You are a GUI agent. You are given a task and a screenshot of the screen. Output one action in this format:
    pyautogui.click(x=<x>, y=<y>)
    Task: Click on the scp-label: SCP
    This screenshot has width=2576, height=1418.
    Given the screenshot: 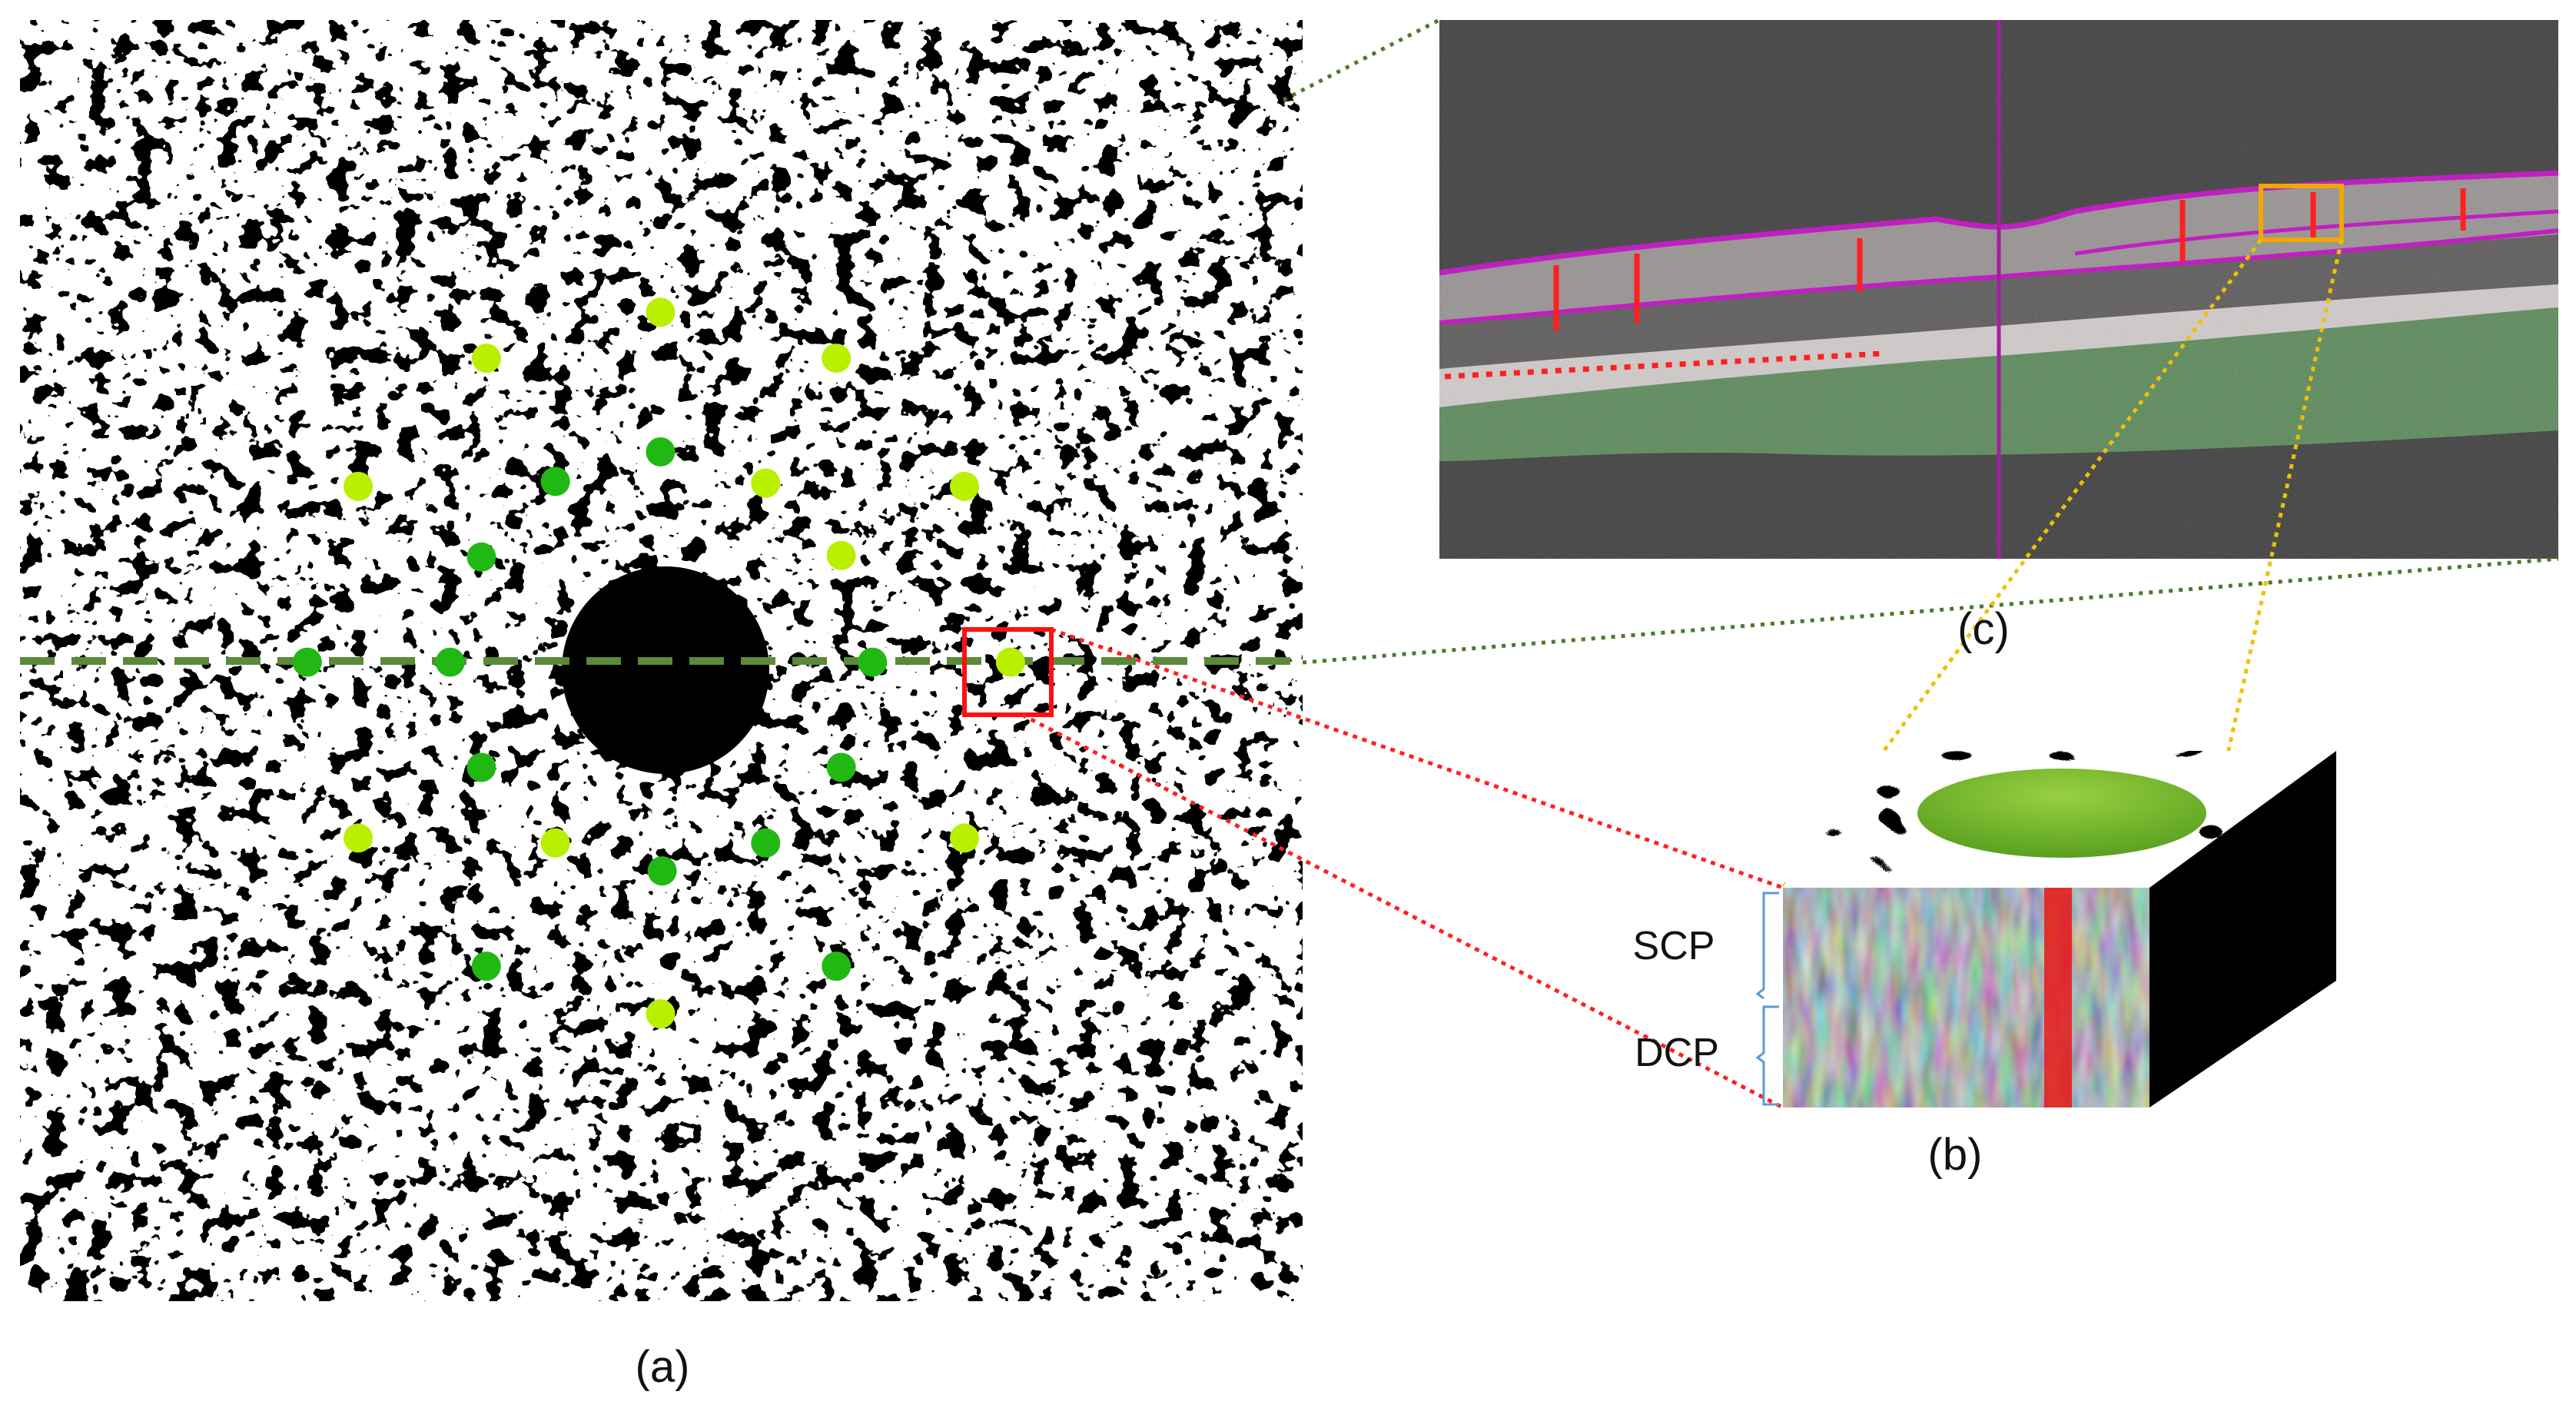 What is the action you would take?
    pyautogui.click(x=1674, y=946)
    